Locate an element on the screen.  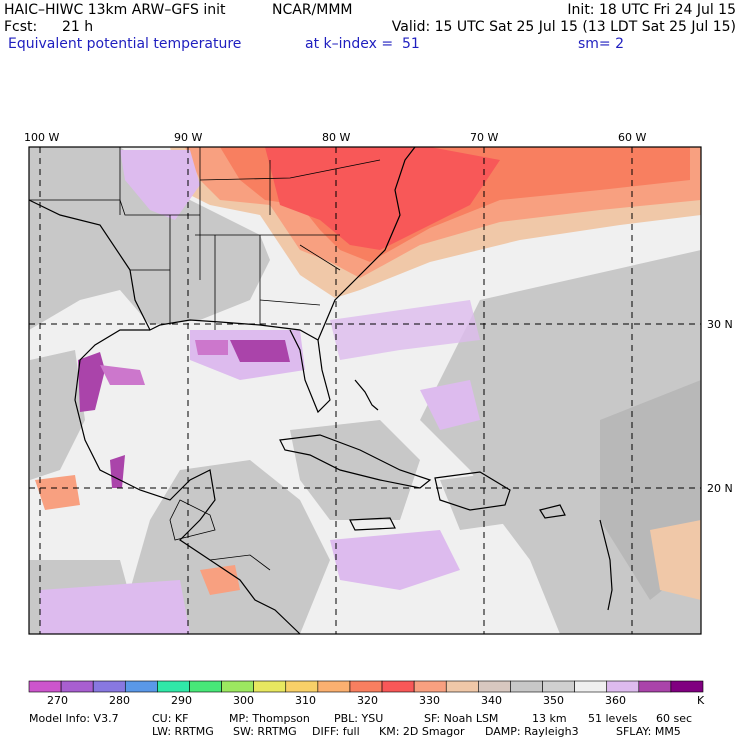
warm-theta-e-region is located at coordinates (435, 222).